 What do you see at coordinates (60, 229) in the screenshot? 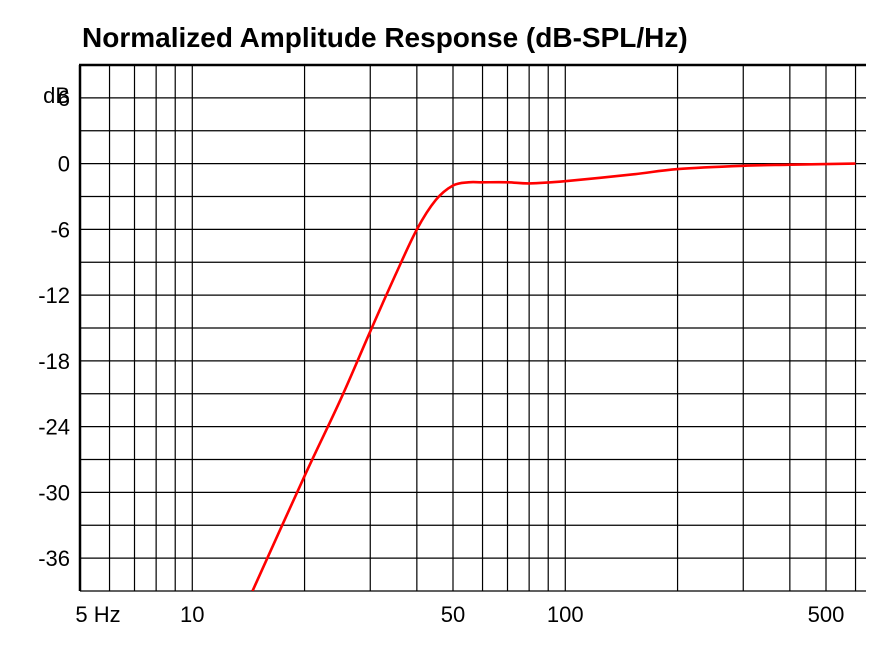
I see `y-tick-label: -6` at bounding box center [60, 229].